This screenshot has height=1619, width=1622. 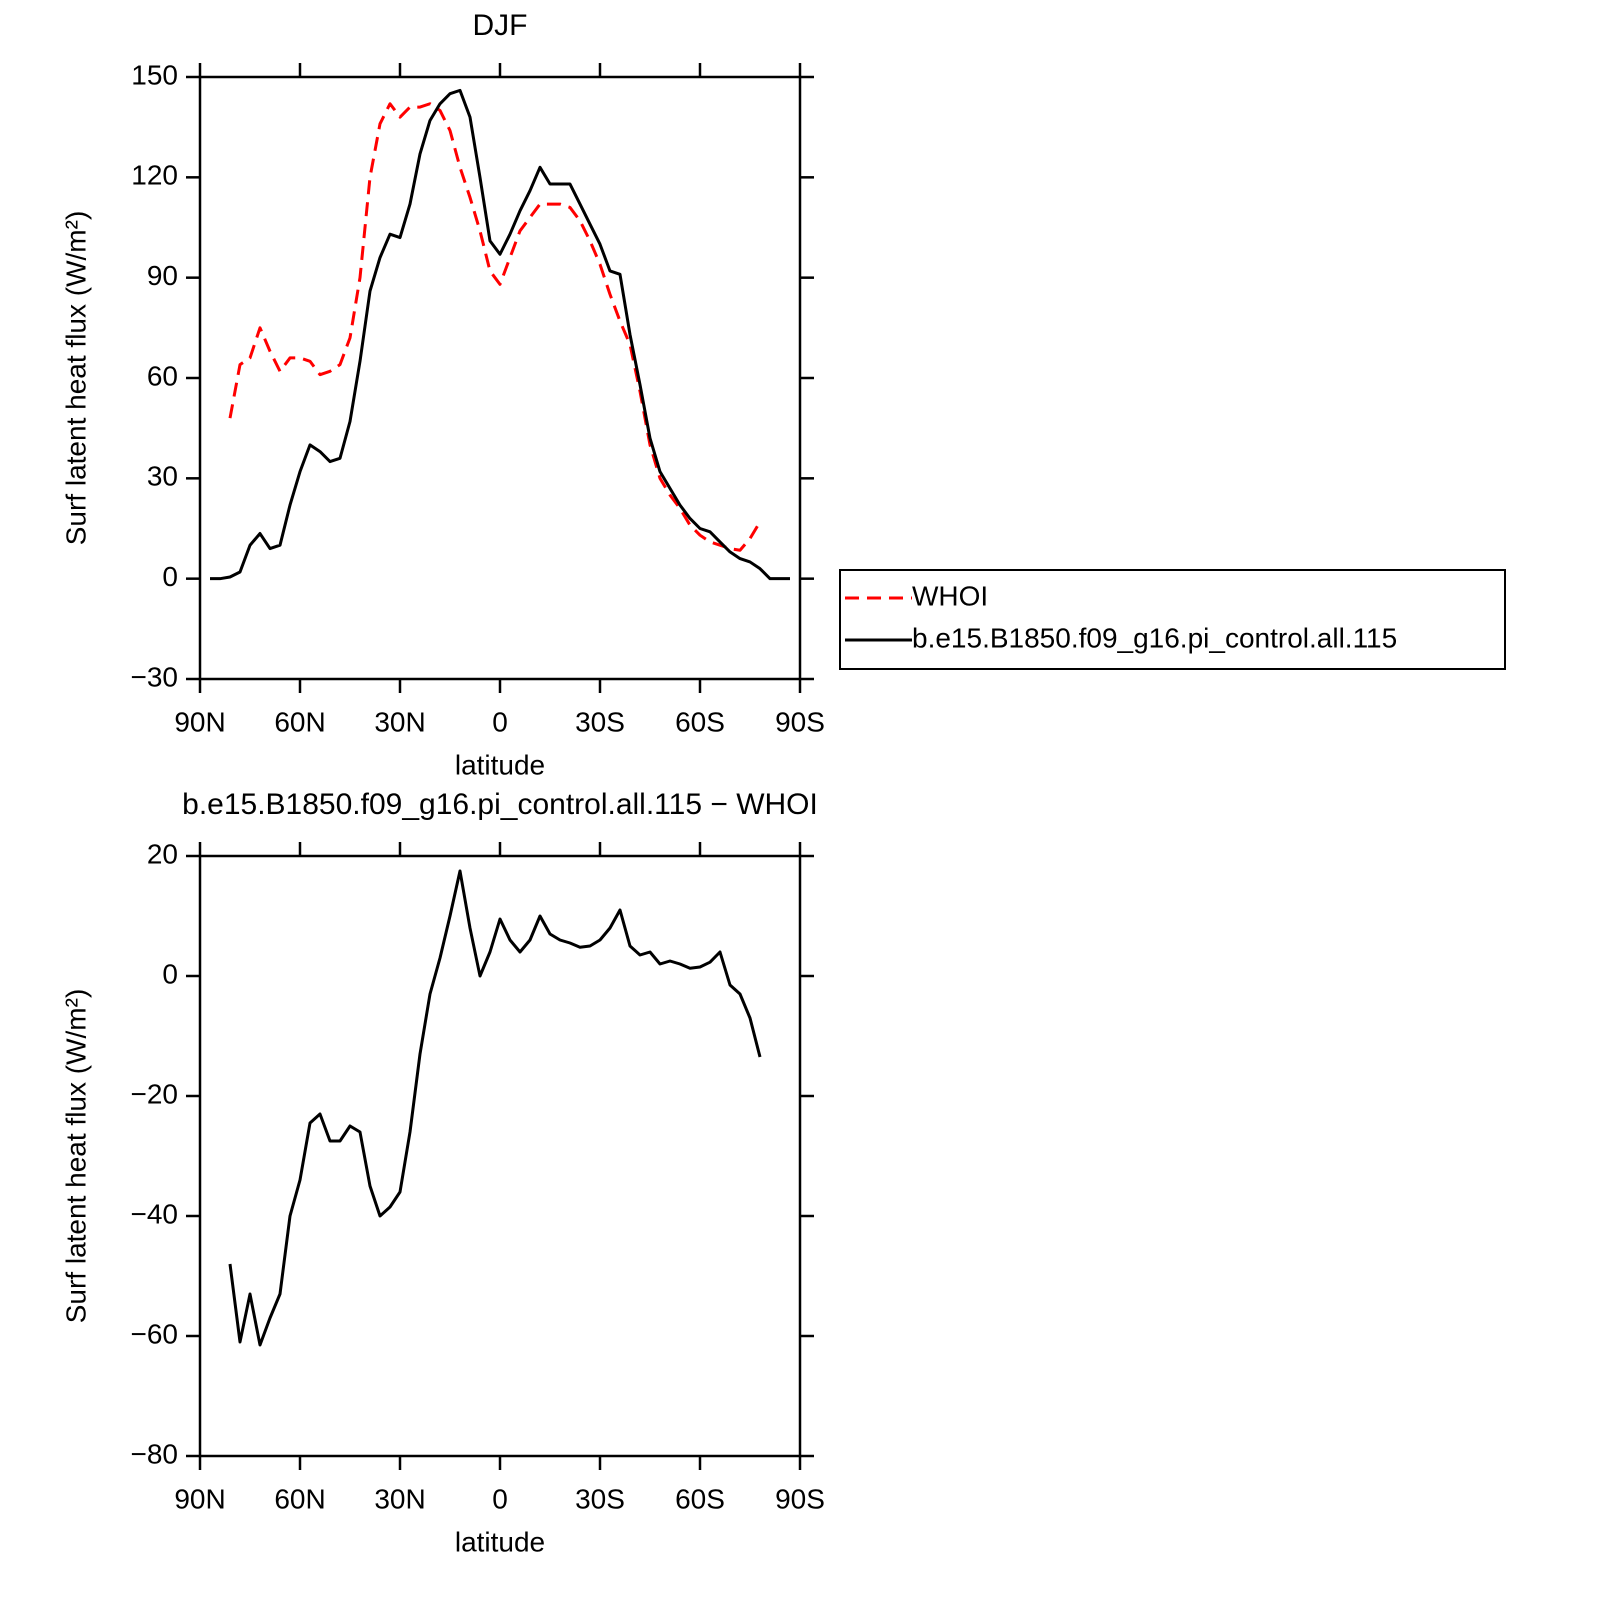 I want to click on chart-title: DJF, so click(x=500, y=25).